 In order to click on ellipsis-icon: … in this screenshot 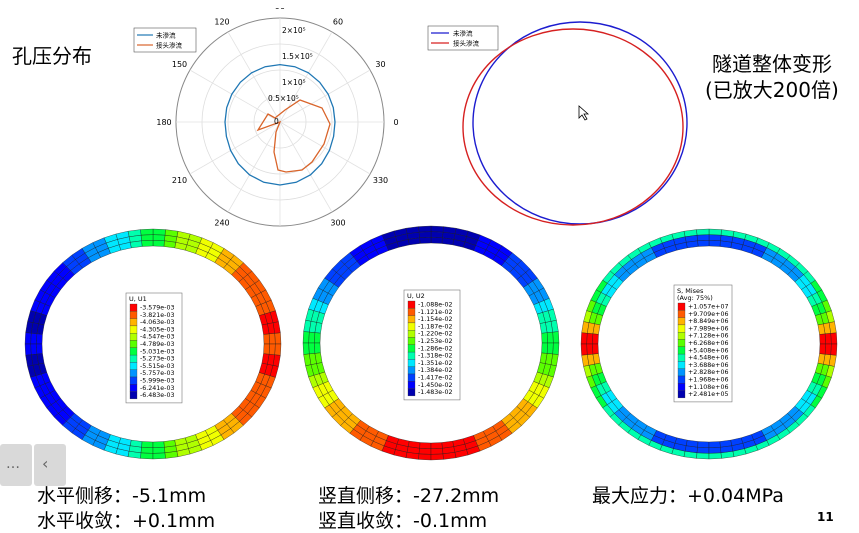, I will do `click(13, 464)`.